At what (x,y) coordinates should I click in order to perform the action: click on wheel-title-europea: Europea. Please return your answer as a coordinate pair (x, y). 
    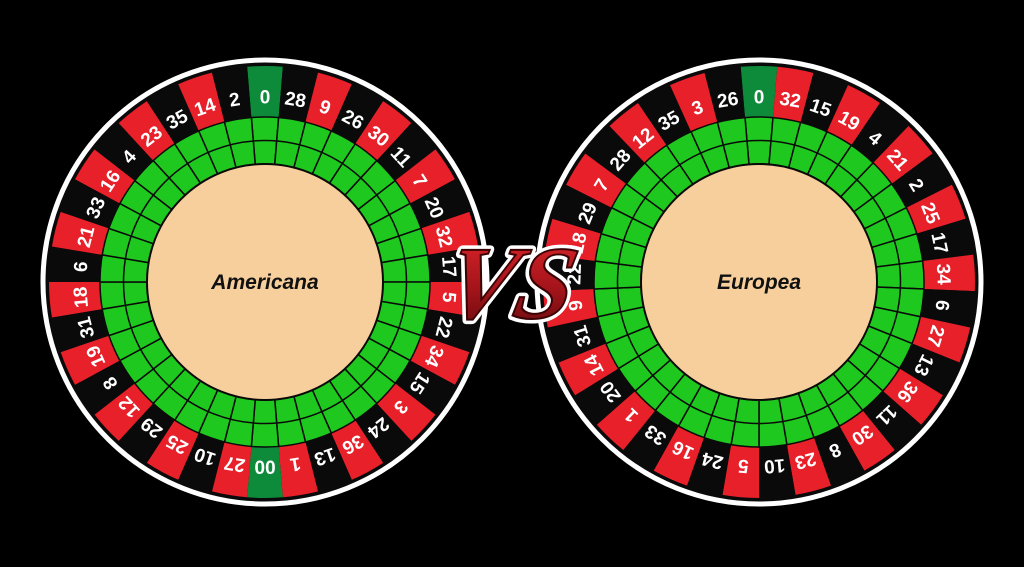
    Looking at the image, I should click on (759, 282).